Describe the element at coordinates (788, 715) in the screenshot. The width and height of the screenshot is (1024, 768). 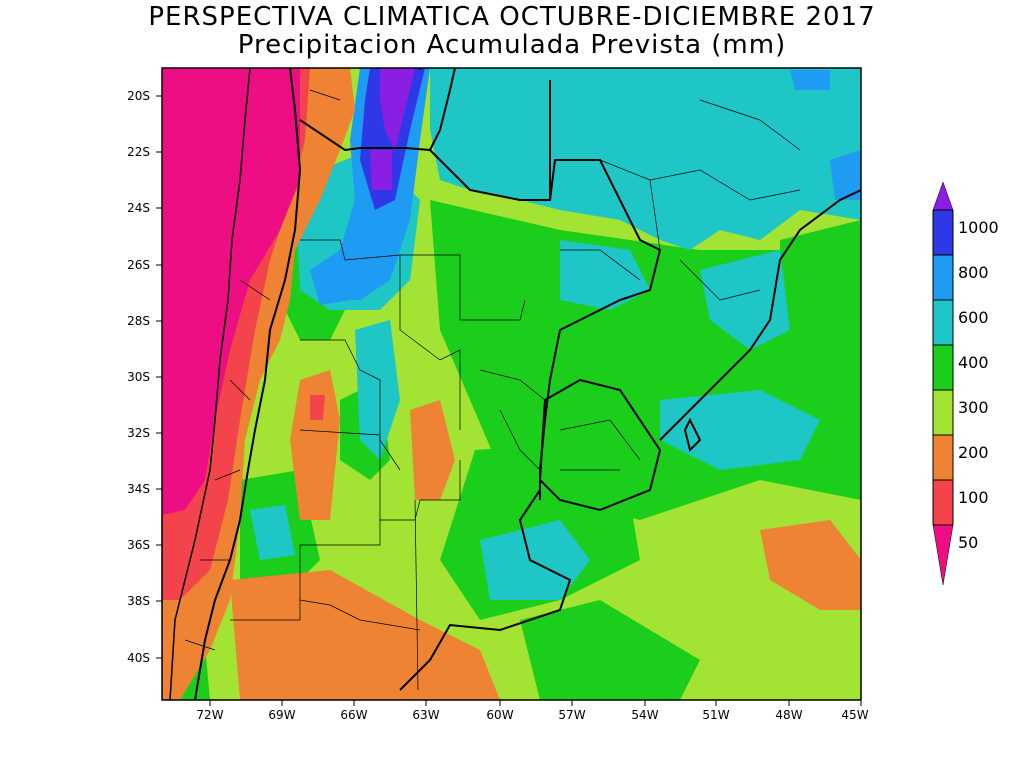
I see `lon-label: 48W` at that location.